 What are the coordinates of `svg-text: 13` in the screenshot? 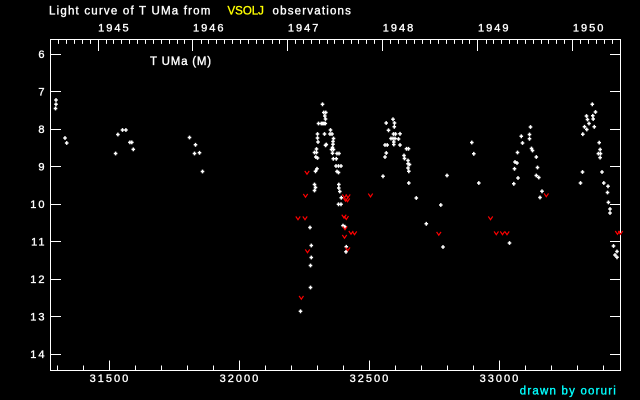 It's located at (38, 317).